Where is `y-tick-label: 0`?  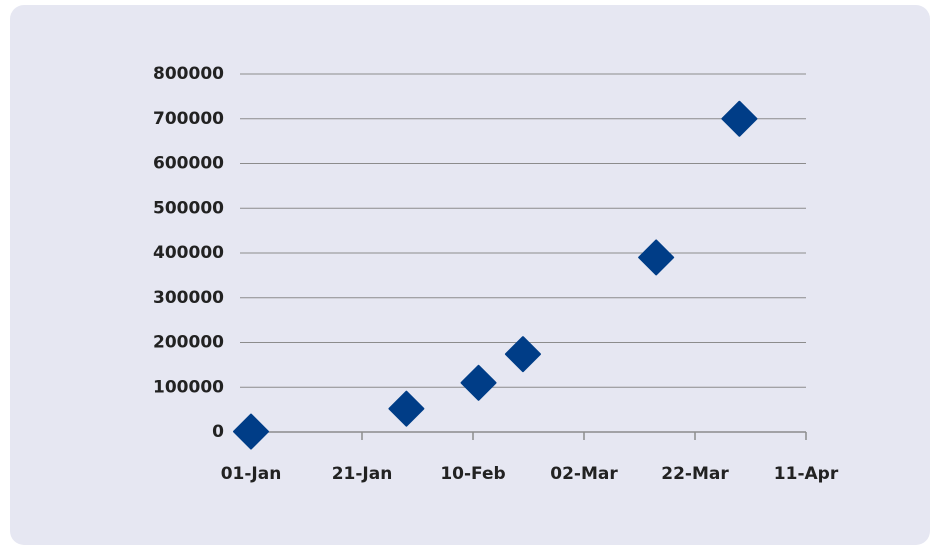 y-tick-label: 0 is located at coordinates (218, 432).